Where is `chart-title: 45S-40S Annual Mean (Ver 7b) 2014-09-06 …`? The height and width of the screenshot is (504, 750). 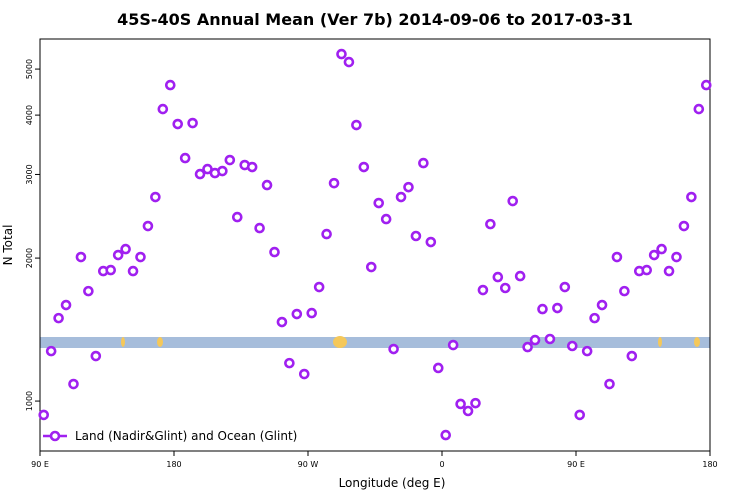
chart-title: 45S-40S Annual Mean (Ver 7b) 2014-09-06 … is located at coordinates (375, 19).